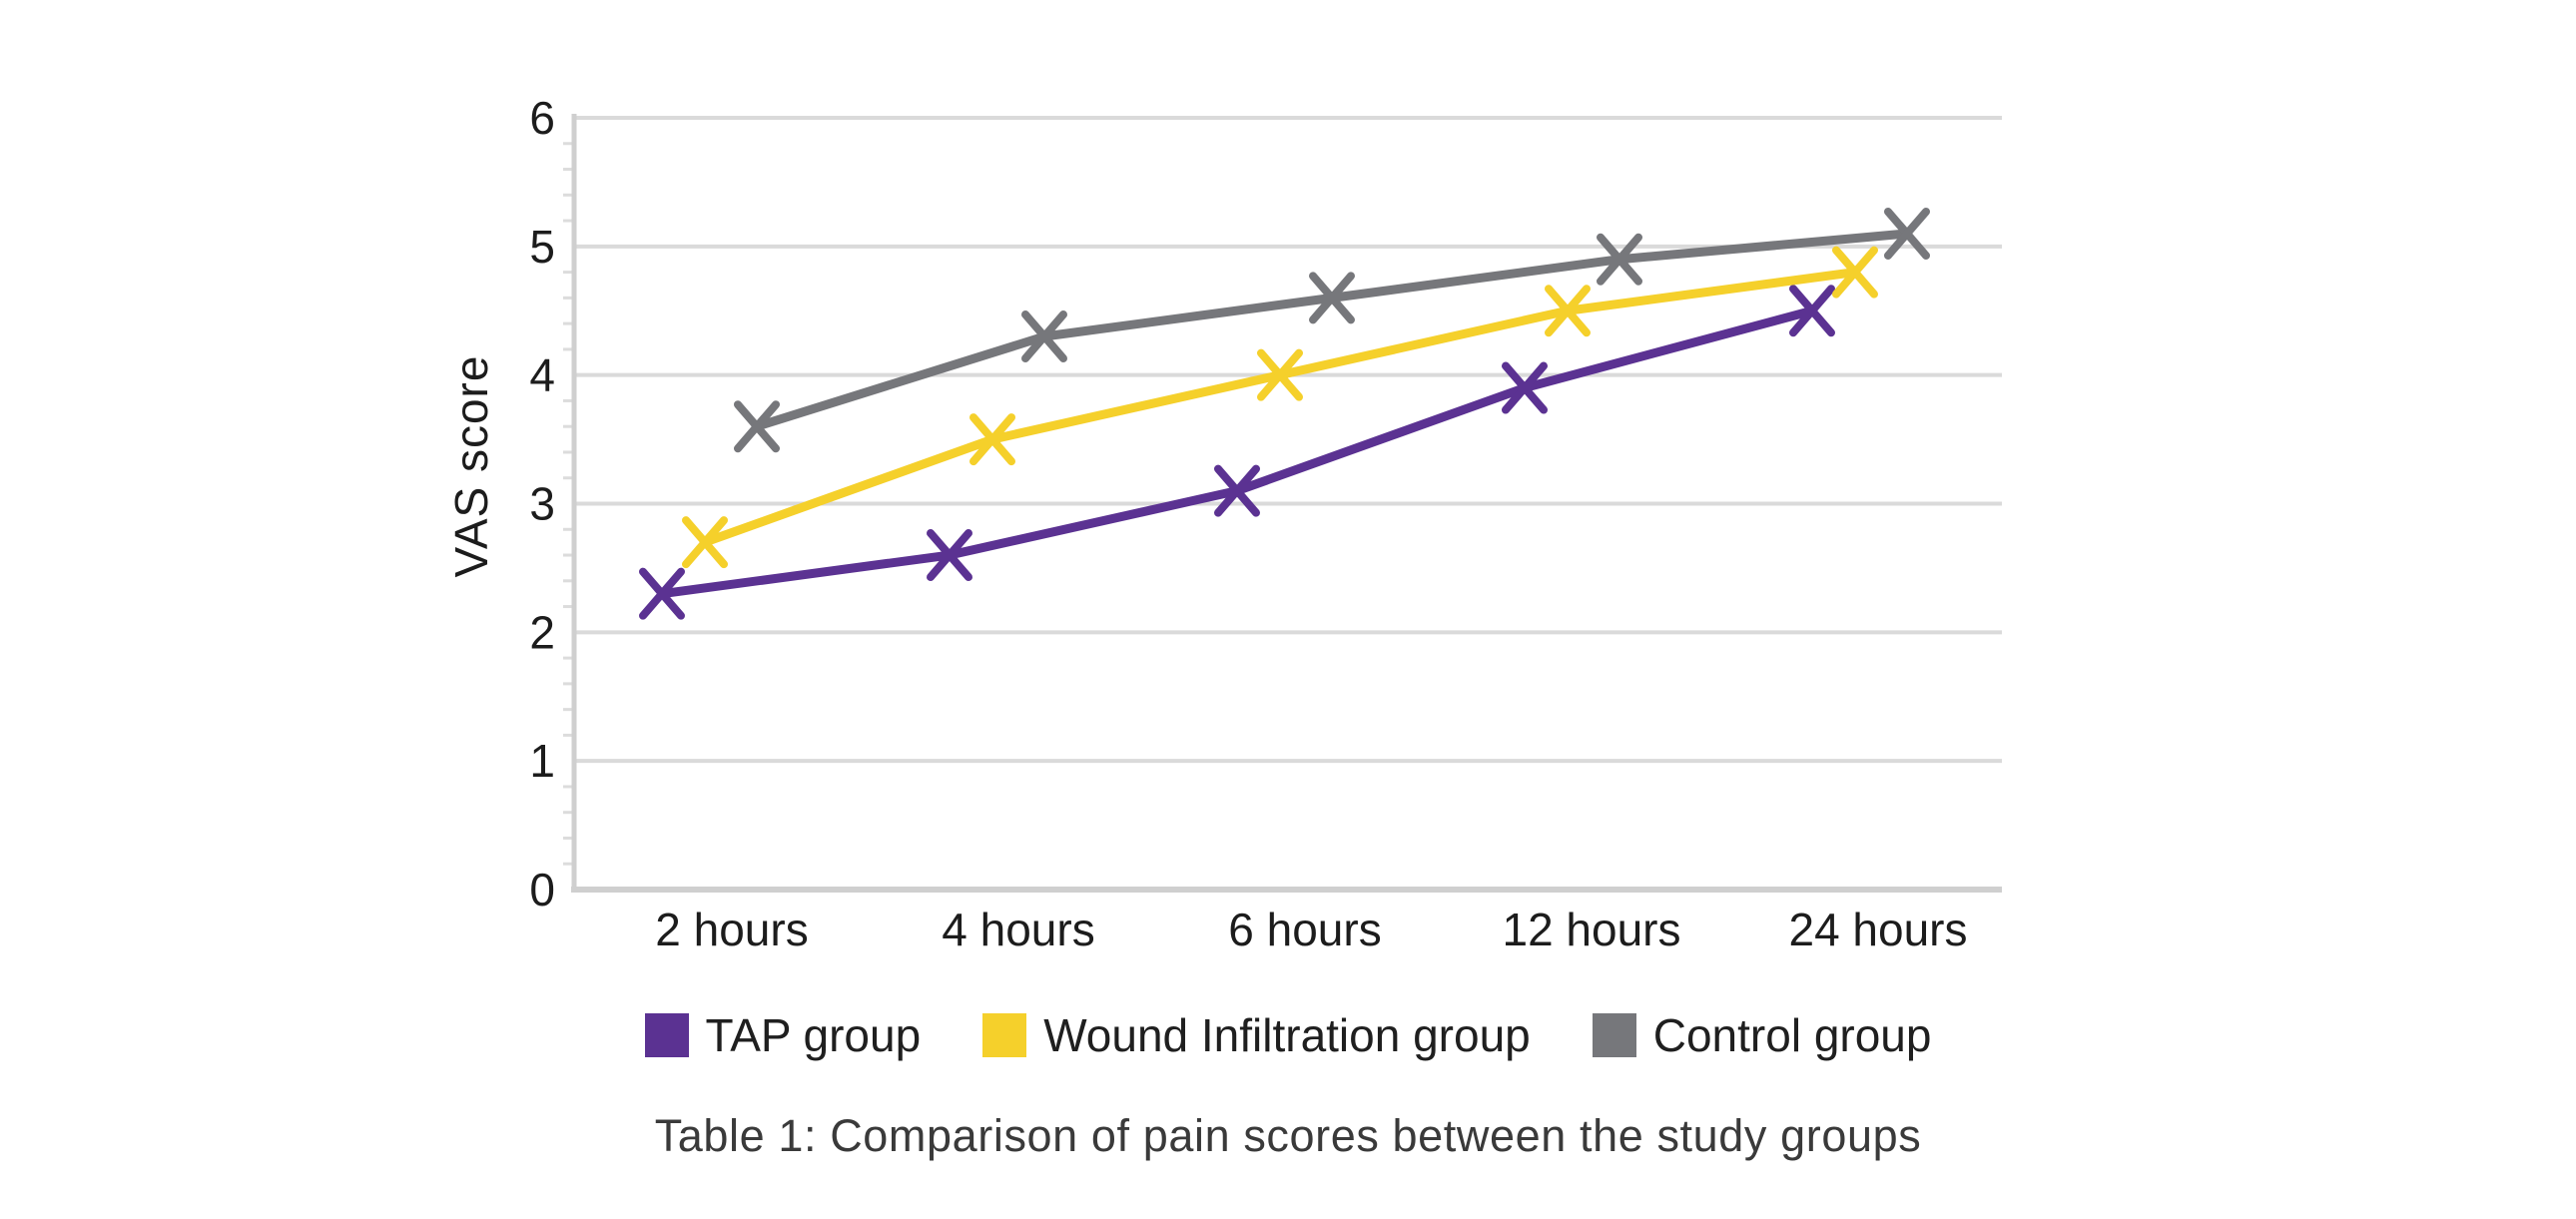 The image size is (2576, 1219). Describe the element at coordinates (542, 247) in the screenshot. I see `y-tick-label-5: 5` at that location.